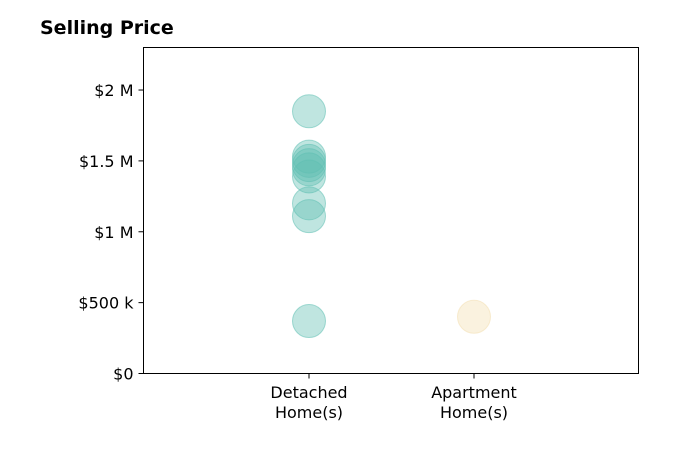 The image size is (679, 462). Describe the element at coordinates (106, 161) in the screenshot. I see `y-tick-label: $1.5 M` at that location.